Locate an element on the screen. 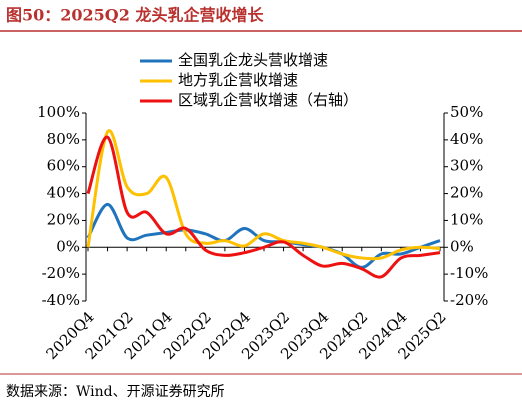  y2-tick-label: 0% is located at coordinates (462, 246).